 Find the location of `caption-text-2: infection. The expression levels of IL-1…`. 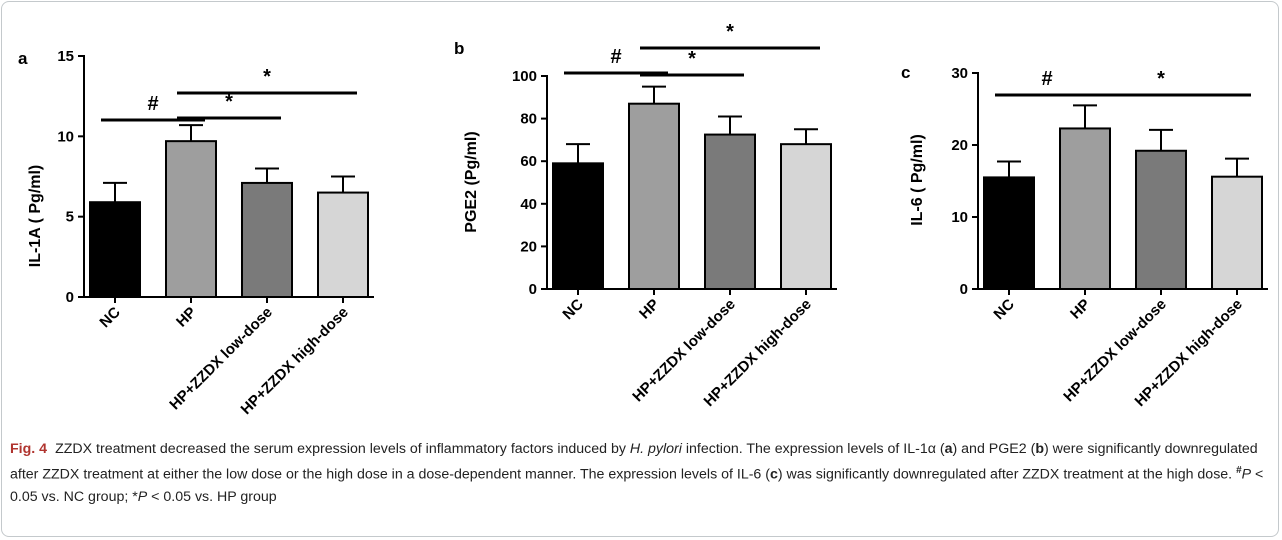

caption-text-2: infection. The expression levels of IL-1… is located at coordinates (813, 449).